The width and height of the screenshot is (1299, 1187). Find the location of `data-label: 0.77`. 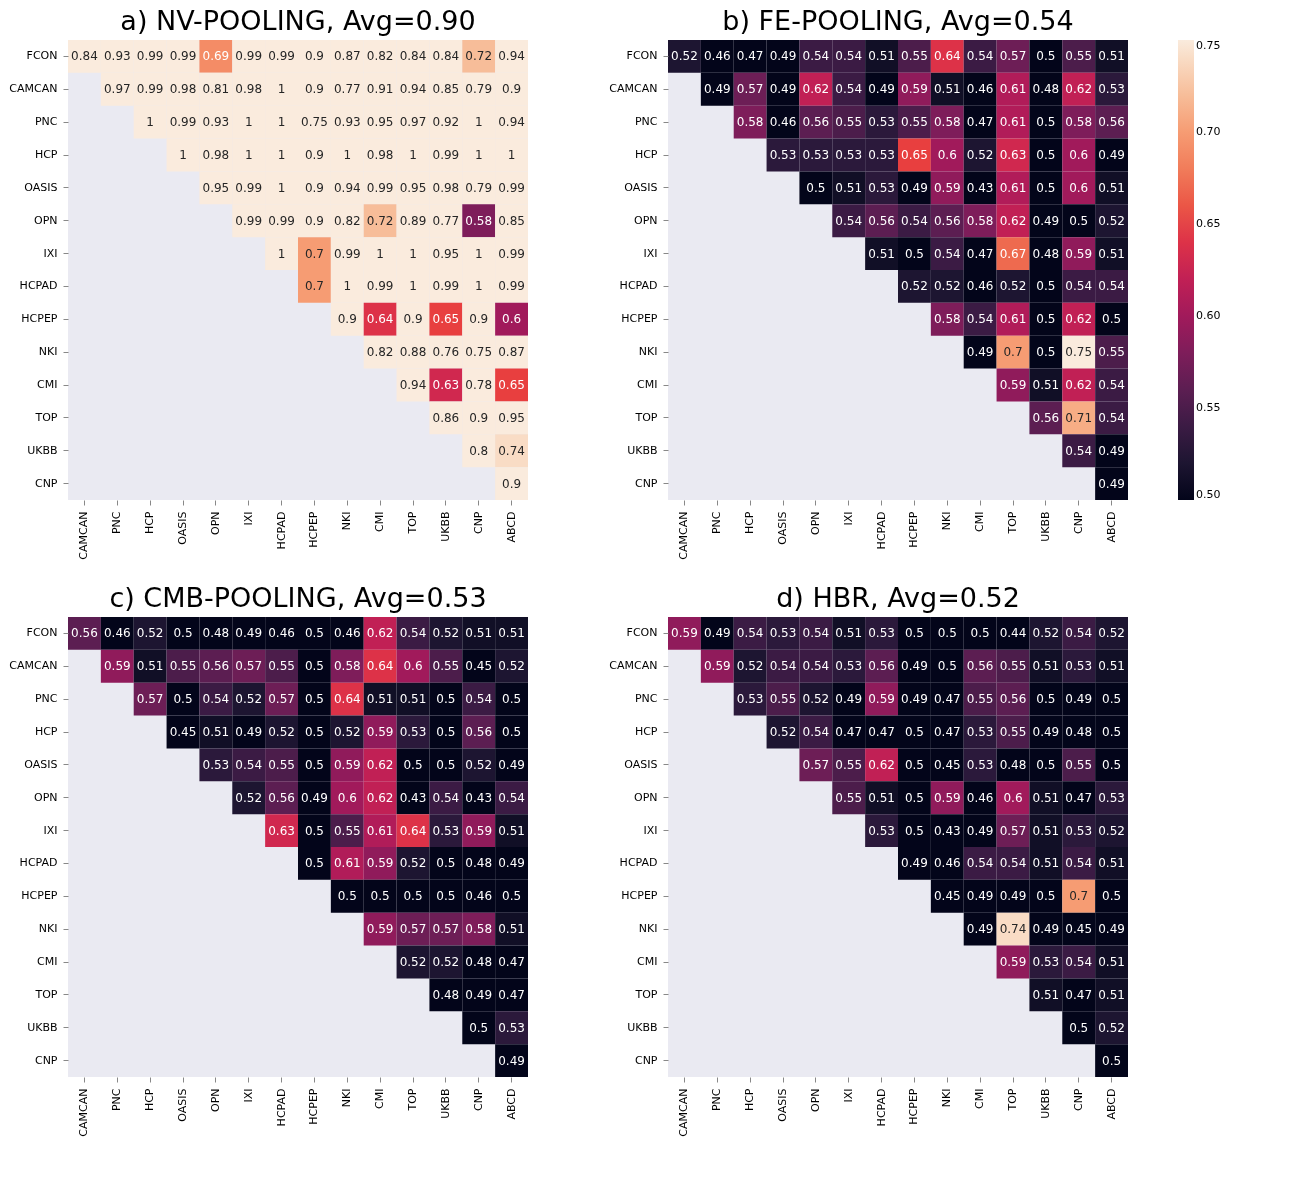

data-label: 0.77 is located at coordinates (347, 89).